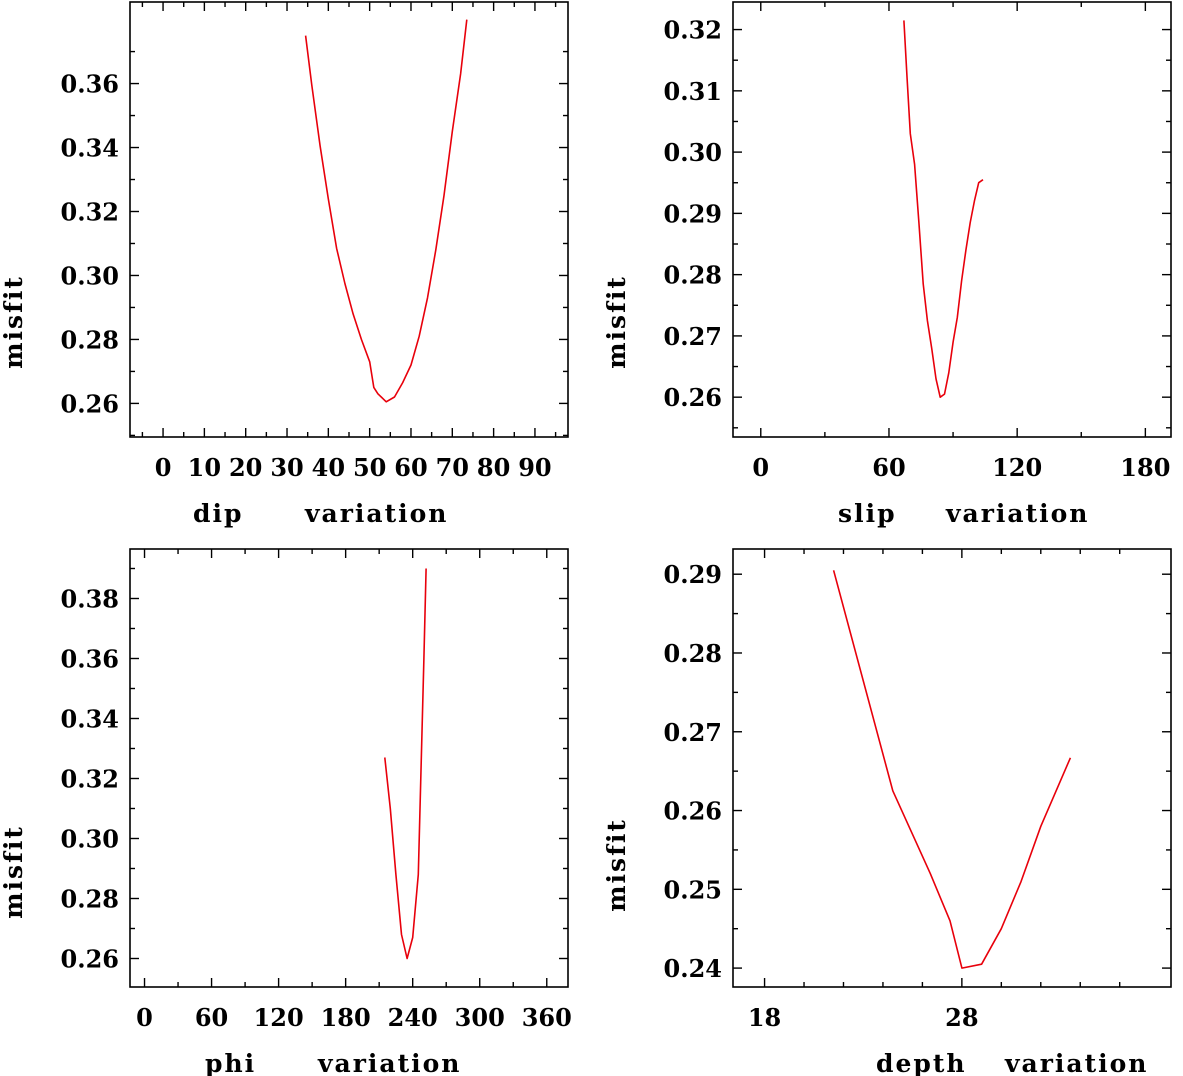 The width and height of the screenshot is (1183, 1076). Describe the element at coordinates (961, 1017) in the screenshot. I see `depth-x-tick-label: 28` at that location.